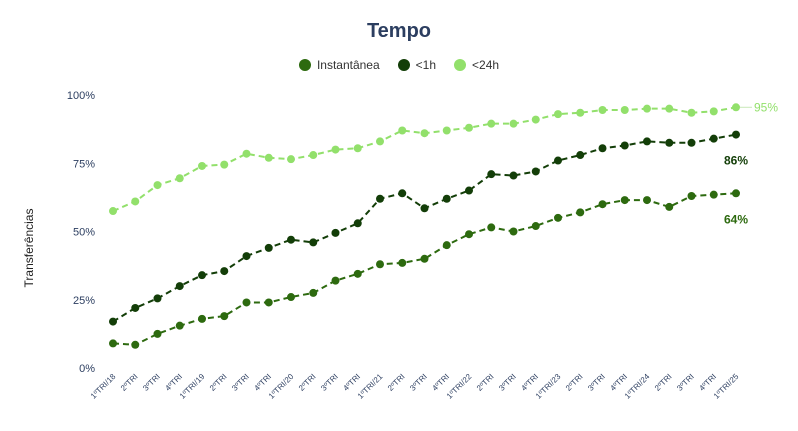 Image resolution: width=798 pixels, height=431 pixels. Describe the element at coordinates (426, 65) in the screenshot. I see `legend-label-1h: <1h` at that location.